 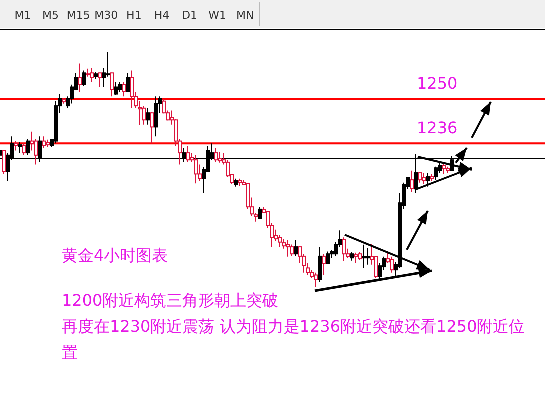 What do you see at coordinates (437, 83) in the screenshot?
I see `annotation: 1250` at bounding box center [437, 83].